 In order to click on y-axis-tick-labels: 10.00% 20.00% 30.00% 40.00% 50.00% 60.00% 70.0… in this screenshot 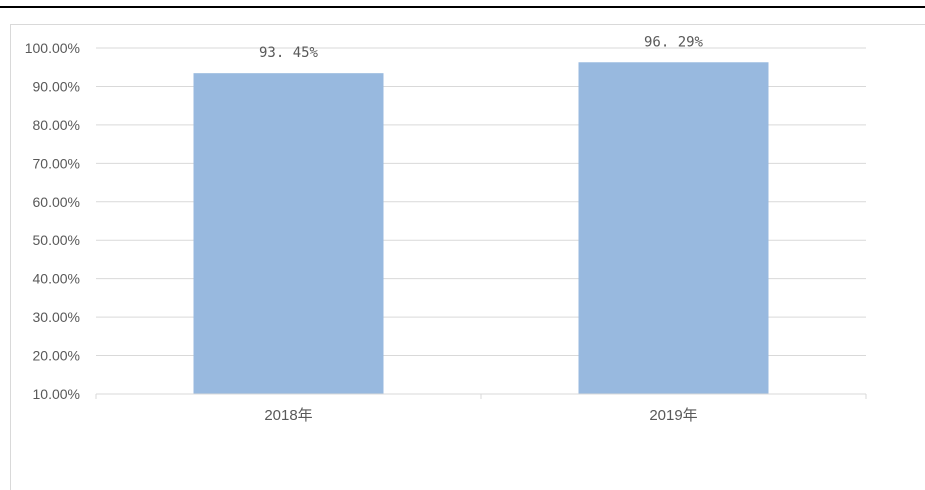, I will do `click(52, 221)`.